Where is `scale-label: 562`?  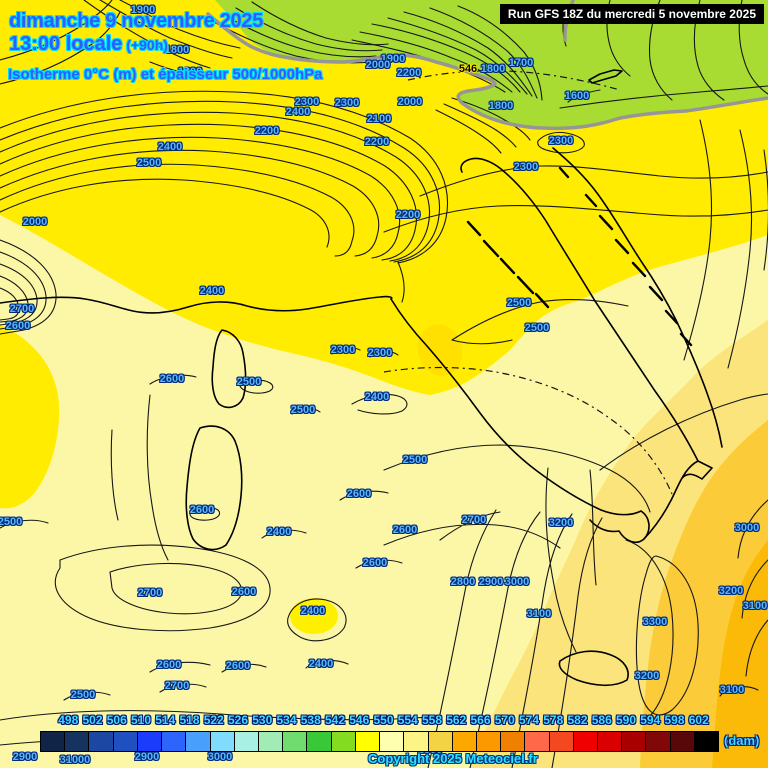
scale-label: 562 is located at coordinates (456, 720).